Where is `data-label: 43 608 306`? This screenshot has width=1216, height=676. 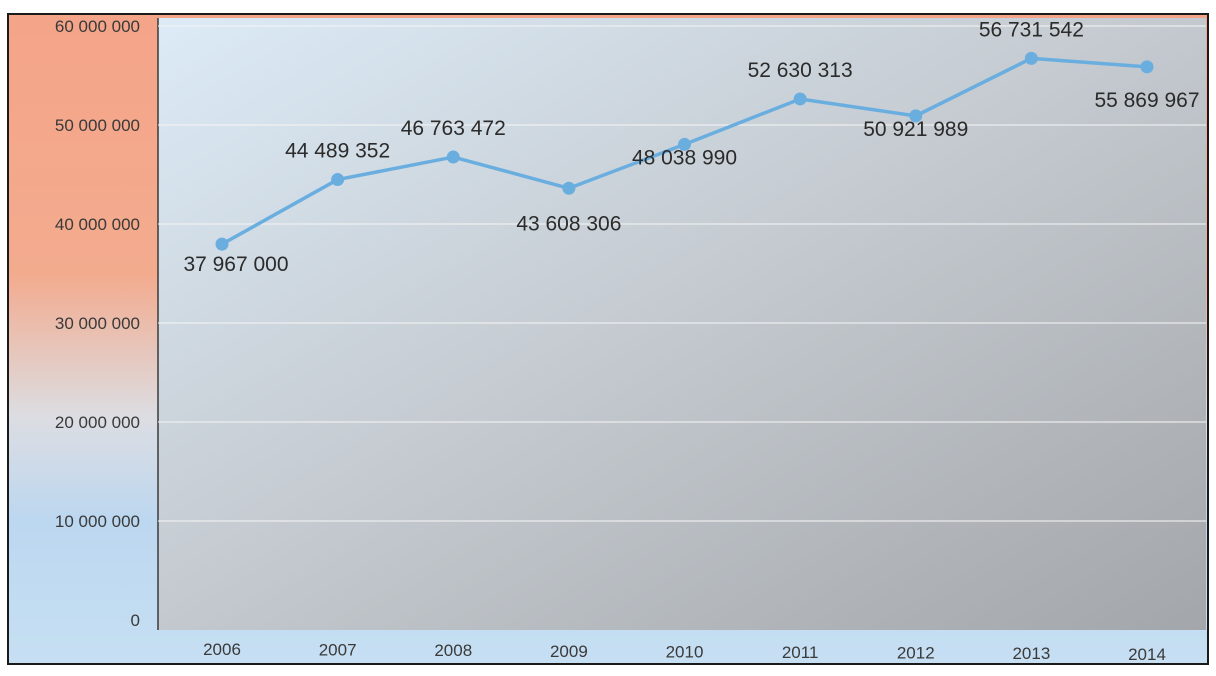 data-label: 43 608 306 is located at coordinates (568, 223).